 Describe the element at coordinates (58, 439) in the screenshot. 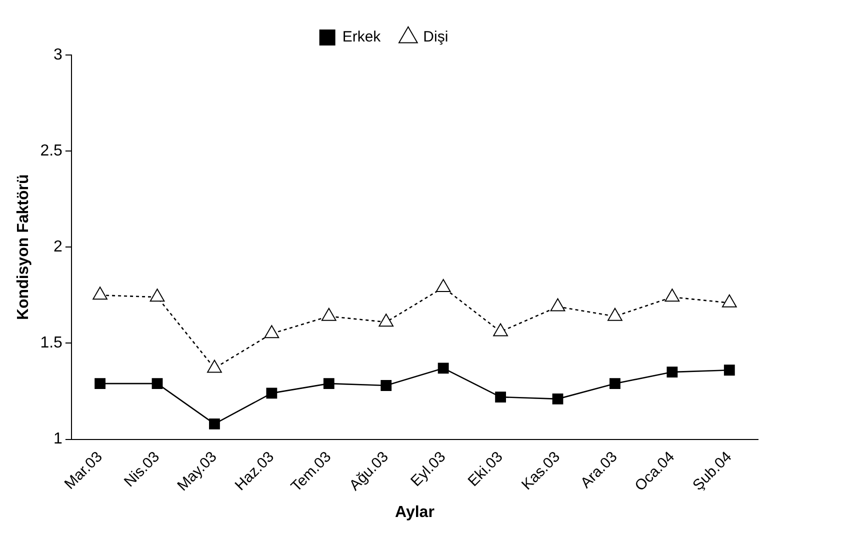

I see `y-tick-label: 1` at that location.